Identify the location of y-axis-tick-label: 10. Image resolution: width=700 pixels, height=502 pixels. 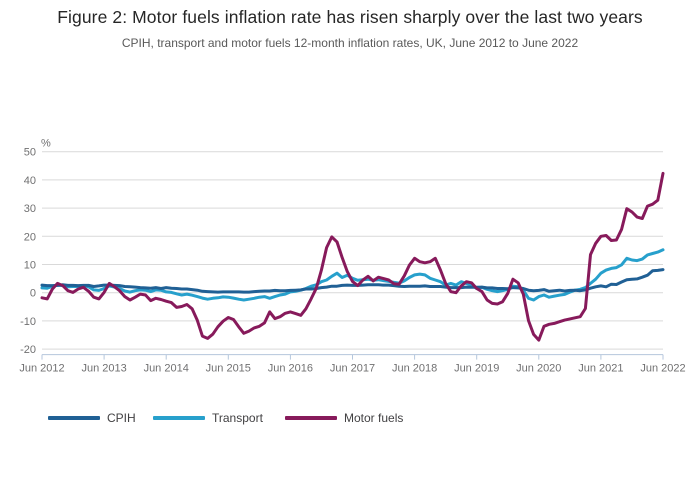
(30, 266).